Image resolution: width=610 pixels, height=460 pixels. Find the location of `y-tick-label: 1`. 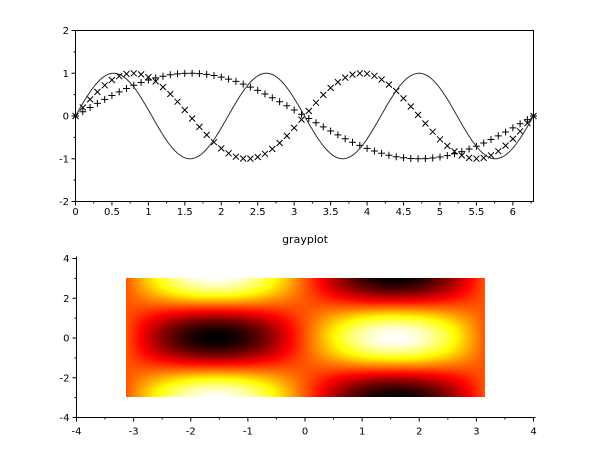

y-tick-label: 1 is located at coordinates (66, 74).